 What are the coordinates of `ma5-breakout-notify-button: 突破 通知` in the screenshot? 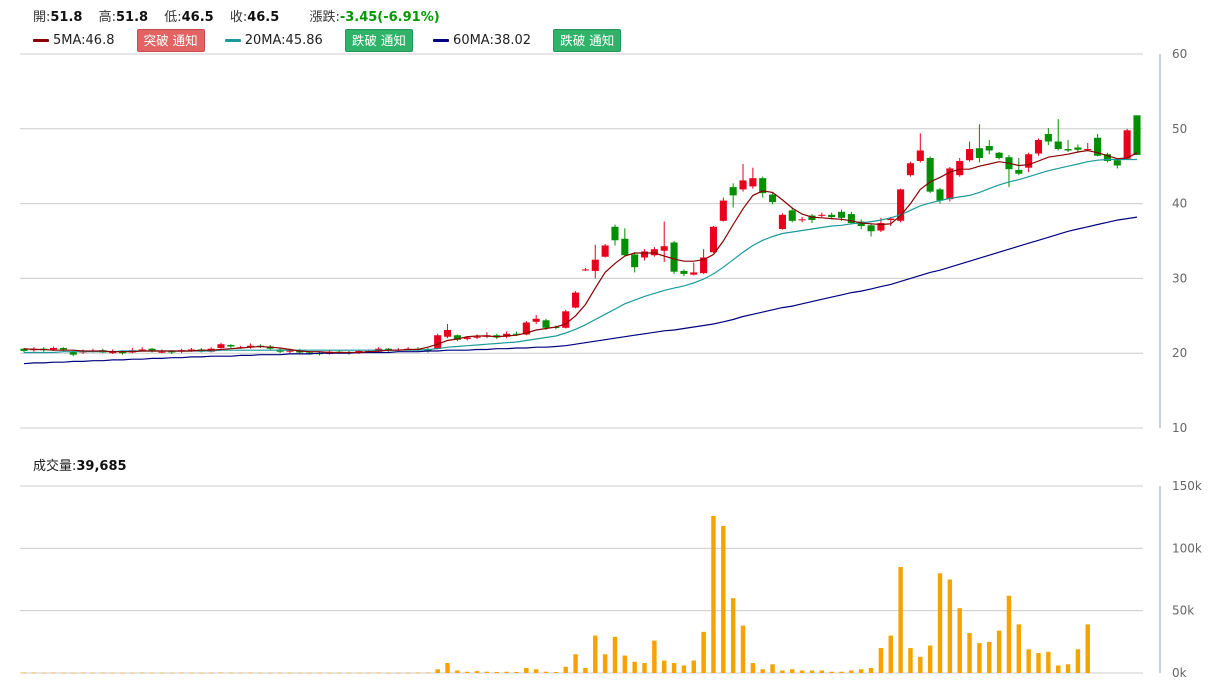 It's located at (170, 40).